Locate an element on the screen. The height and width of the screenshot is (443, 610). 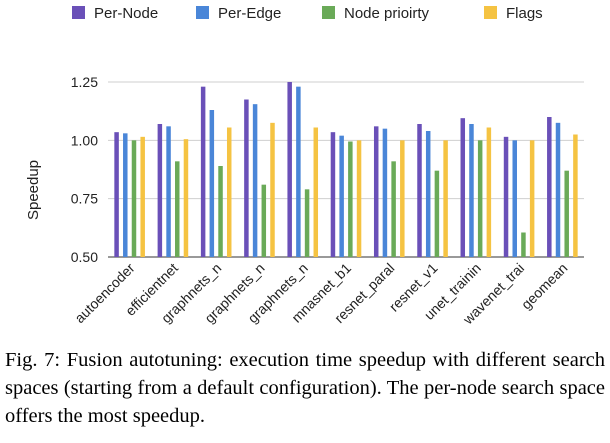
legend: Per-Node Per-Edge Node prioirty Flags is located at coordinates (307, 13).